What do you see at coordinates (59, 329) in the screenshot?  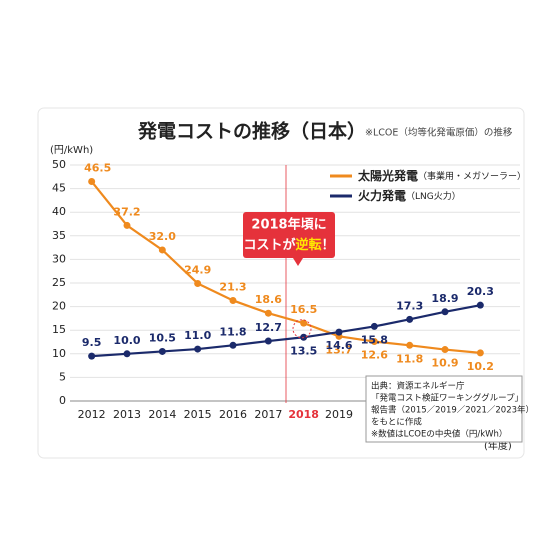 I see `y-tick-label: 15` at bounding box center [59, 329].